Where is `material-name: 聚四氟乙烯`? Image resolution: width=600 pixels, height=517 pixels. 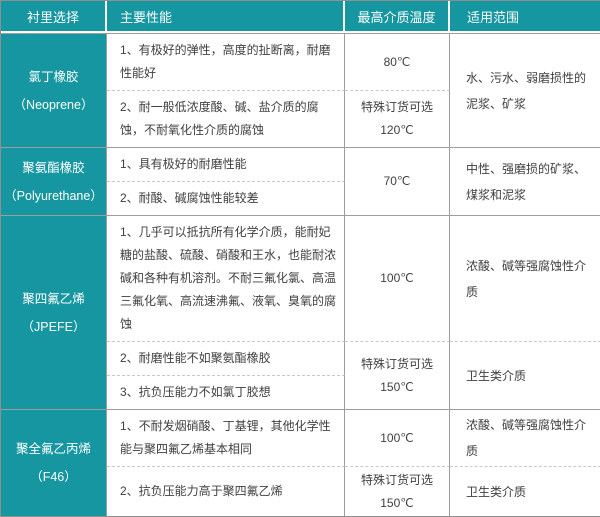 material-name: 聚四氟乙烯 is located at coordinates (53, 298).